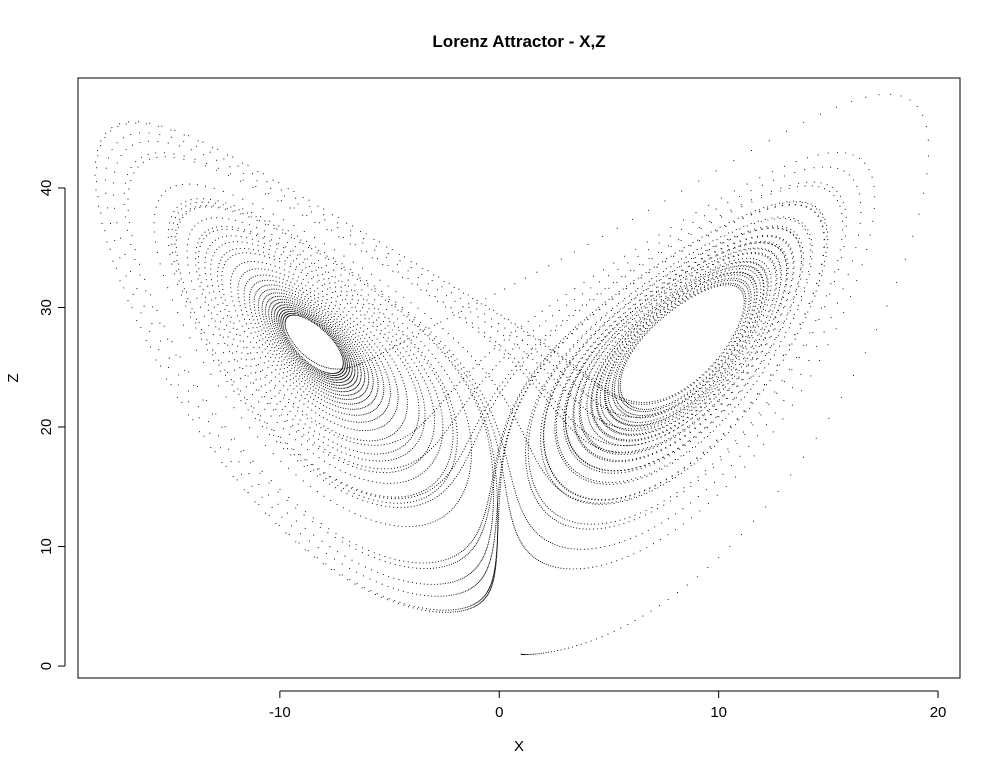  I want to click on x-tick-label: 20, so click(938, 712).